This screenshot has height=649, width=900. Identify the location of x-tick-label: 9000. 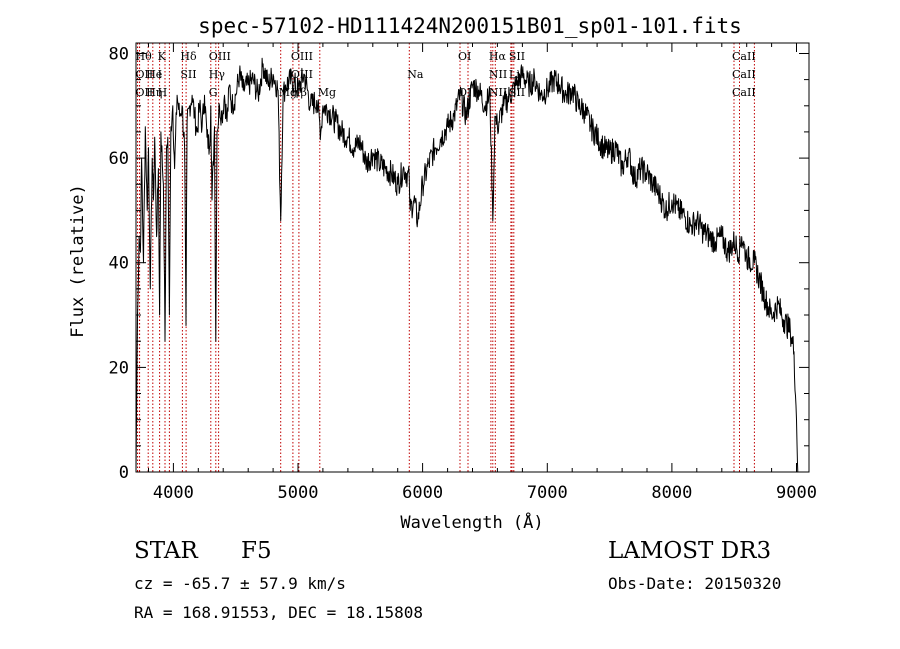
(796, 493).